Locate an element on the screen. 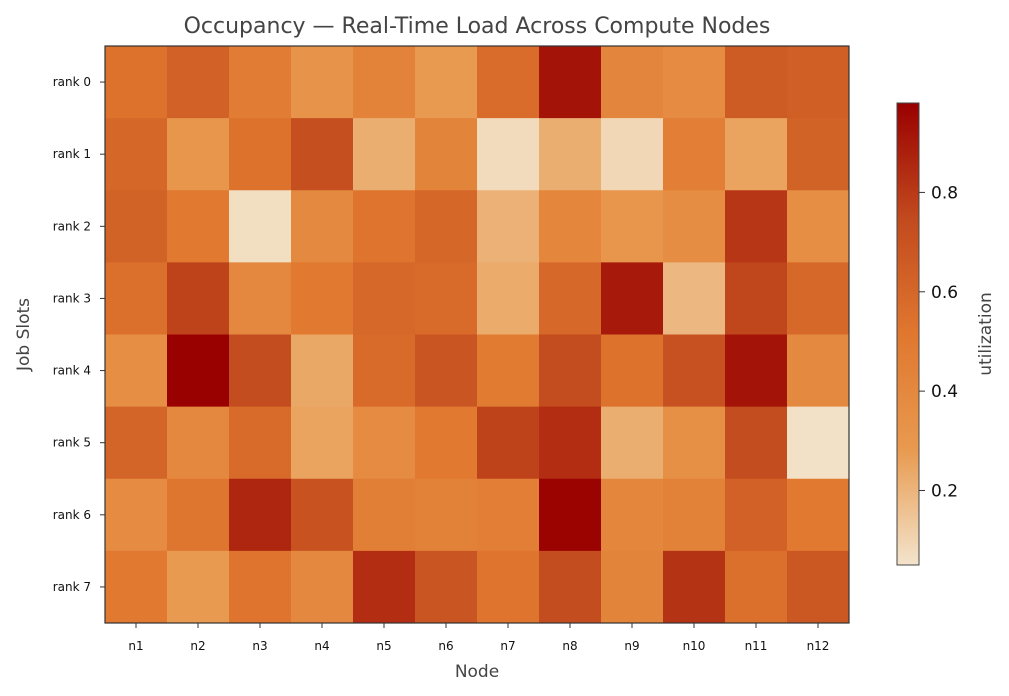 Image resolution: width=1009 pixels, height=696 pixels. x-tick-label: n6 is located at coordinates (445, 646).